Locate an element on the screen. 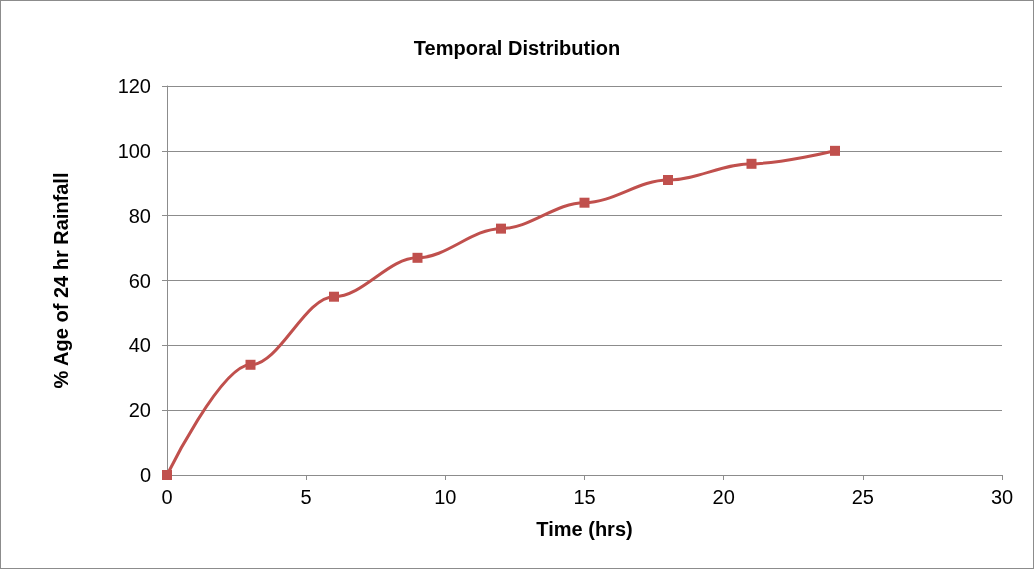  x-tick-label: 30 is located at coordinates (1002, 497).